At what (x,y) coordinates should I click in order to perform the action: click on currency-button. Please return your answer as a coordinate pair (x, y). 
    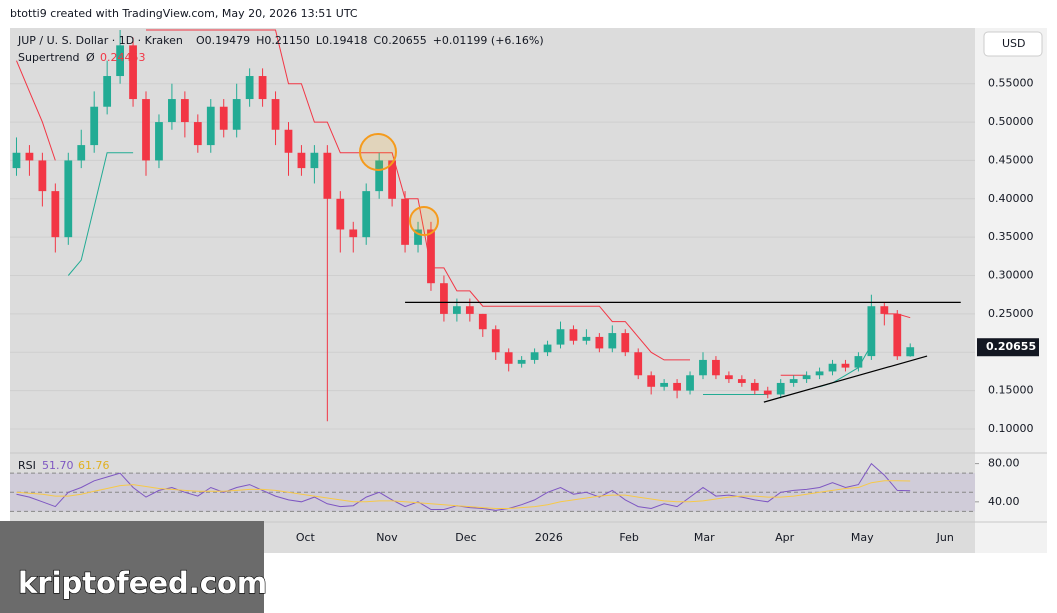
    Looking at the image, I should click on (1013, 44).